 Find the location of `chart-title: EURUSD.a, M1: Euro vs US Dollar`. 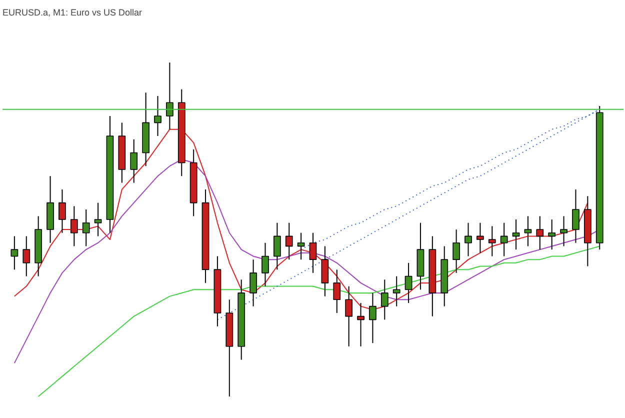

chart-title: EURUSD.a, M1: Euro vs US Dollar is located at coordinates (72, 13).